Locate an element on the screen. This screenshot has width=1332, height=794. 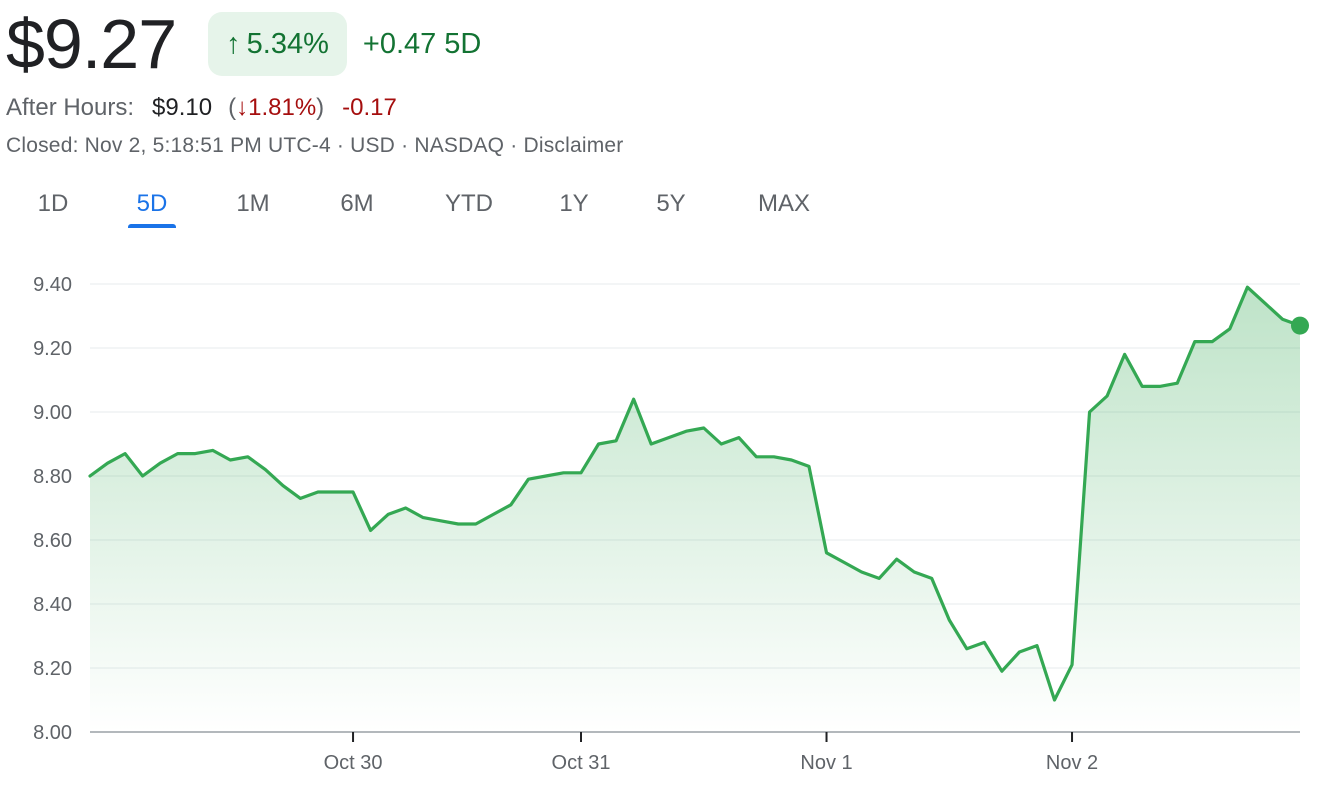
tab-label: 1D is located at coordinates (53, 203).